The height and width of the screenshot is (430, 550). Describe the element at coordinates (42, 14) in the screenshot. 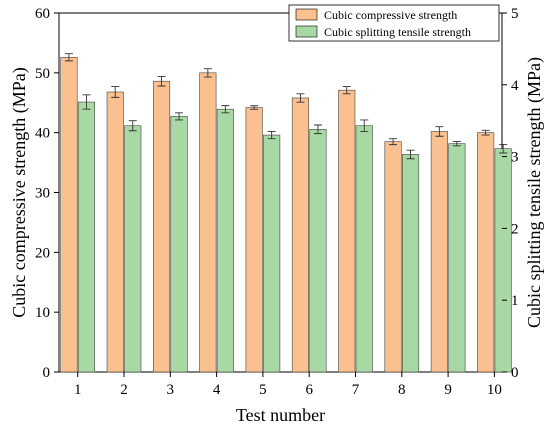

I see `y-left-tick-label: 60` at that location.